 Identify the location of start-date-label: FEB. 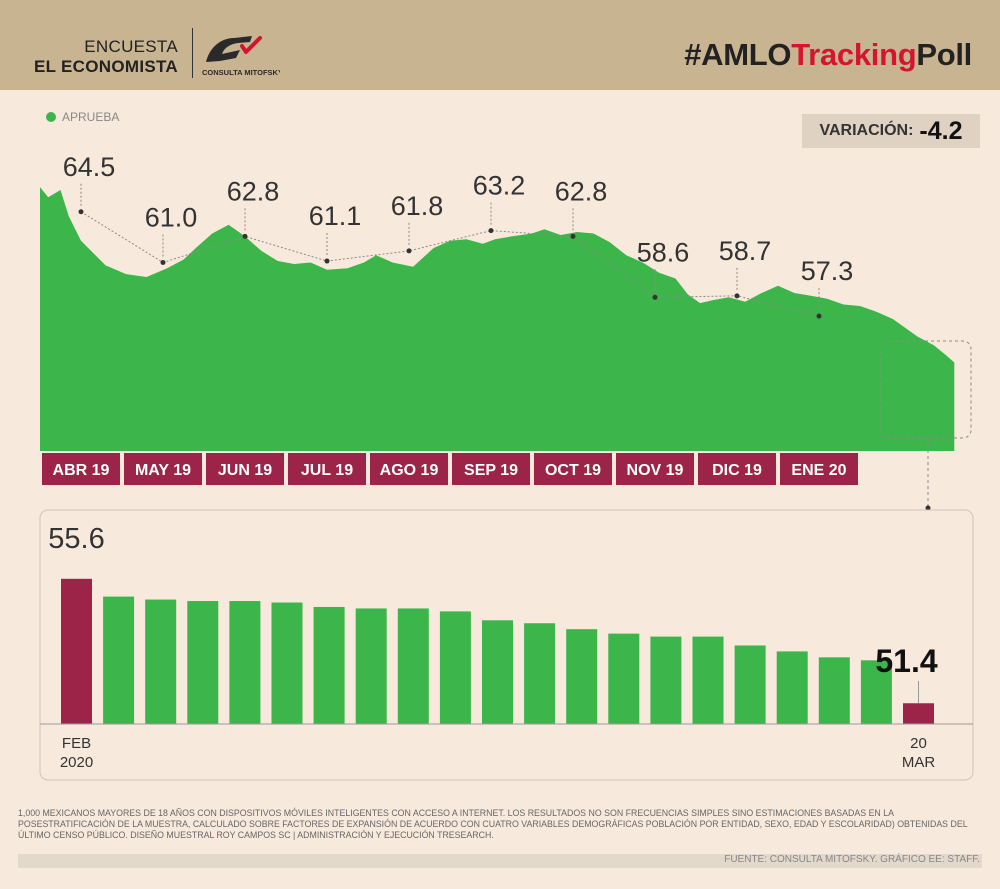
(76, 743).